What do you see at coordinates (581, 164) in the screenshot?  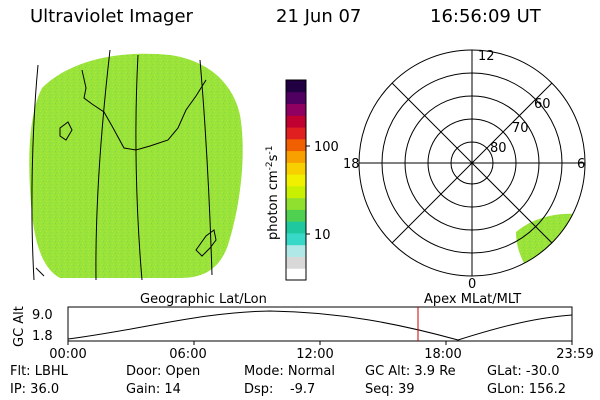 I see `mlt-label-6: 6` at bounding box center [581, 164].